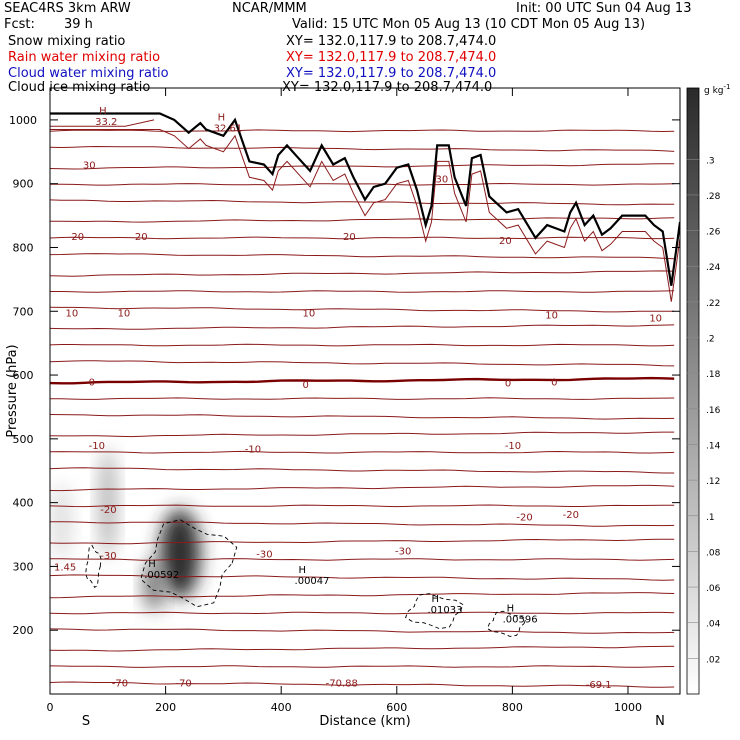  Describe the element at coordinates (23, 311) in the screenshot. I see `y-tick-label: 700` at that location.